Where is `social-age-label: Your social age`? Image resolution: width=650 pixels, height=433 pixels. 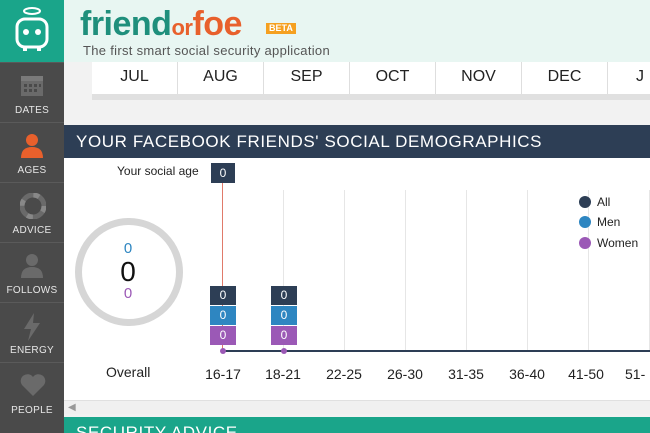
social-age-label: Your social age is located at coordinates (158, 171).